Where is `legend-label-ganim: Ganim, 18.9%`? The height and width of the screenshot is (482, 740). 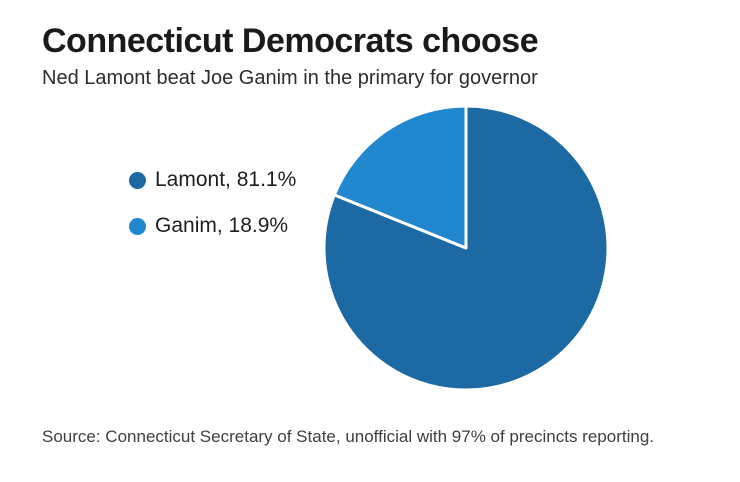
legend-label-ganim: Ganim, 18.9% is located at coordinates (222, 225).